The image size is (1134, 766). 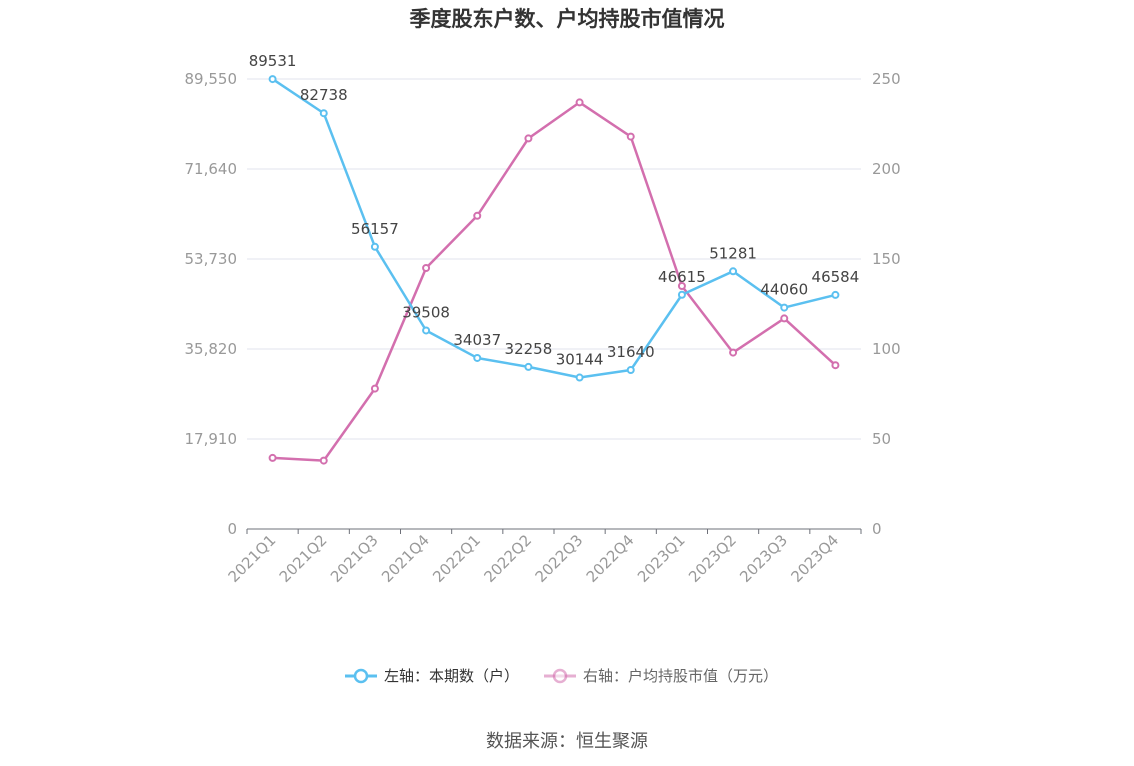 What do you see at coordinates (211, 259) in the screenshot?
I see `left-tick-label: 53,730` at bounding box center [211, 259].